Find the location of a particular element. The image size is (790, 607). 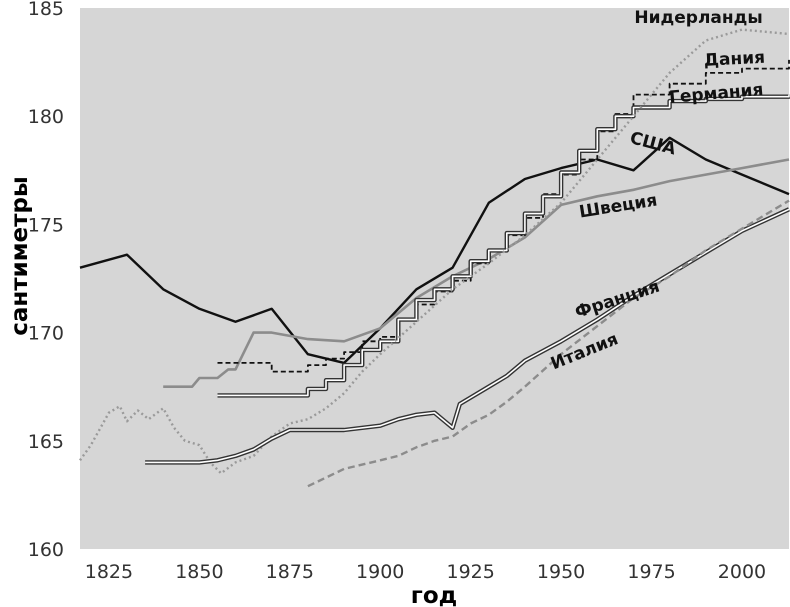

x-axis-title: год is located at coordinates (434, 595).